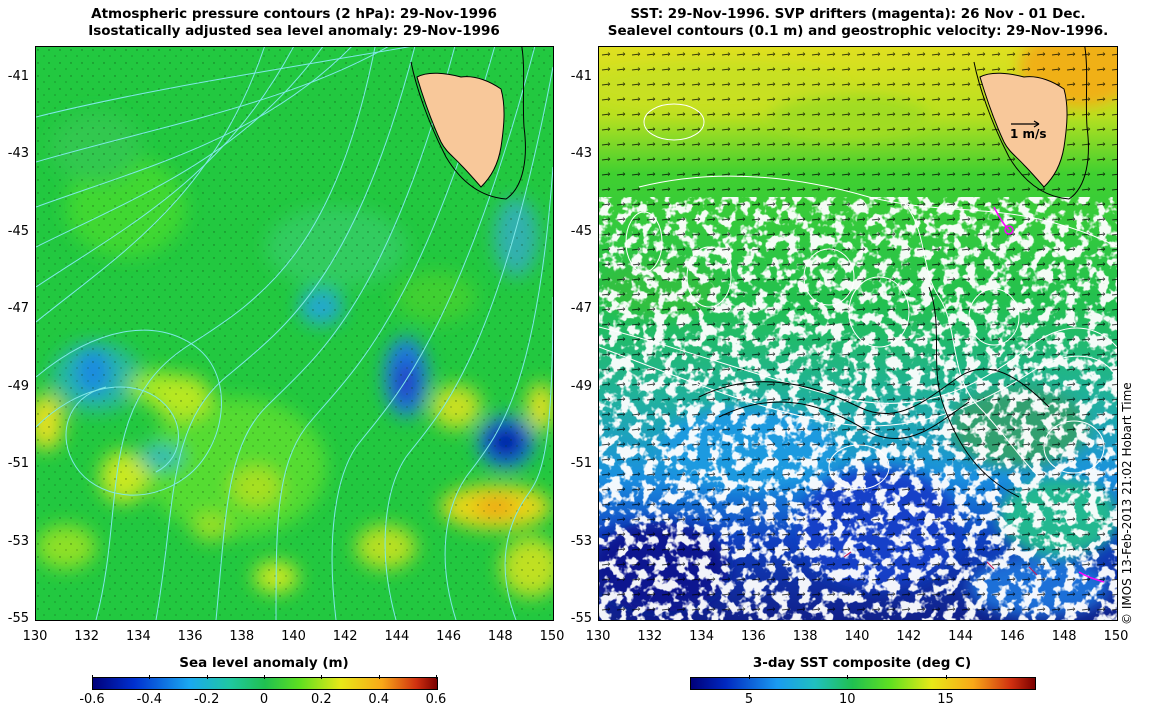 The height and width of the screenshot is (710, 1150). Describe the element at coordinates (18, 386) in the screenshot. I see `left-lat-tick: -49` at that location.